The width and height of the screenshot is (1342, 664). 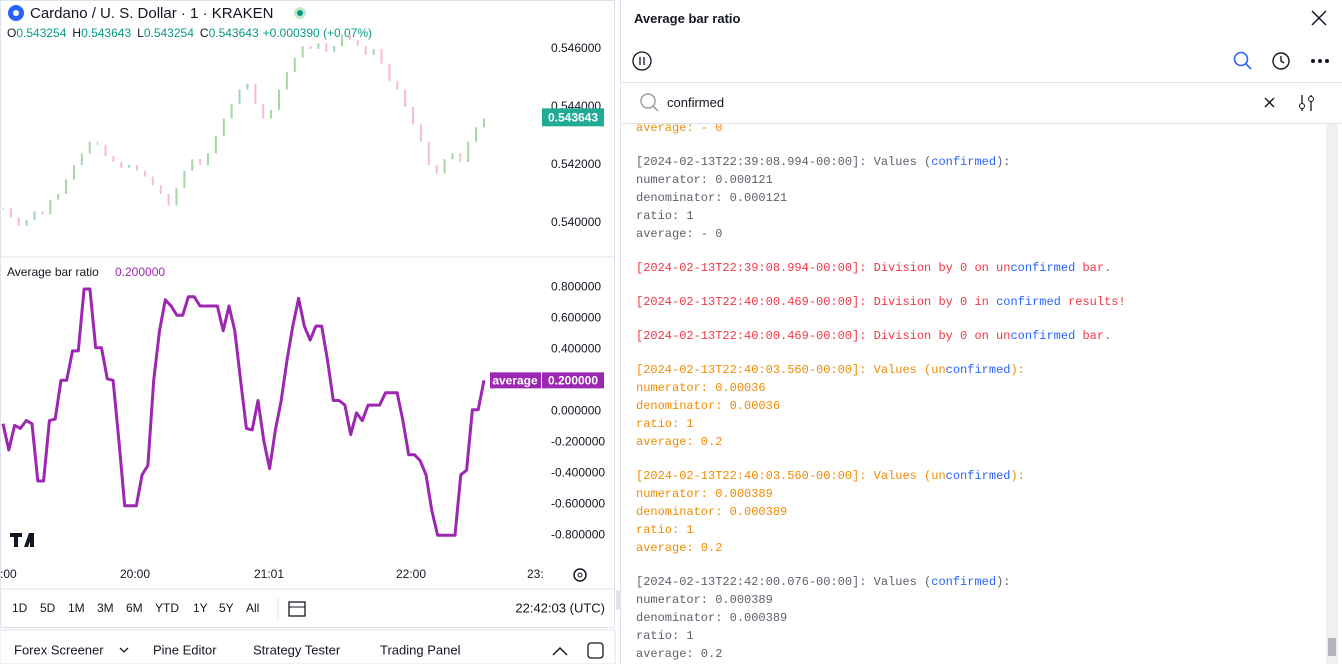 What do you see at coordinates (580, 575) in the screenshot?
I see `settings-icon` at bounding box center [580, 575].